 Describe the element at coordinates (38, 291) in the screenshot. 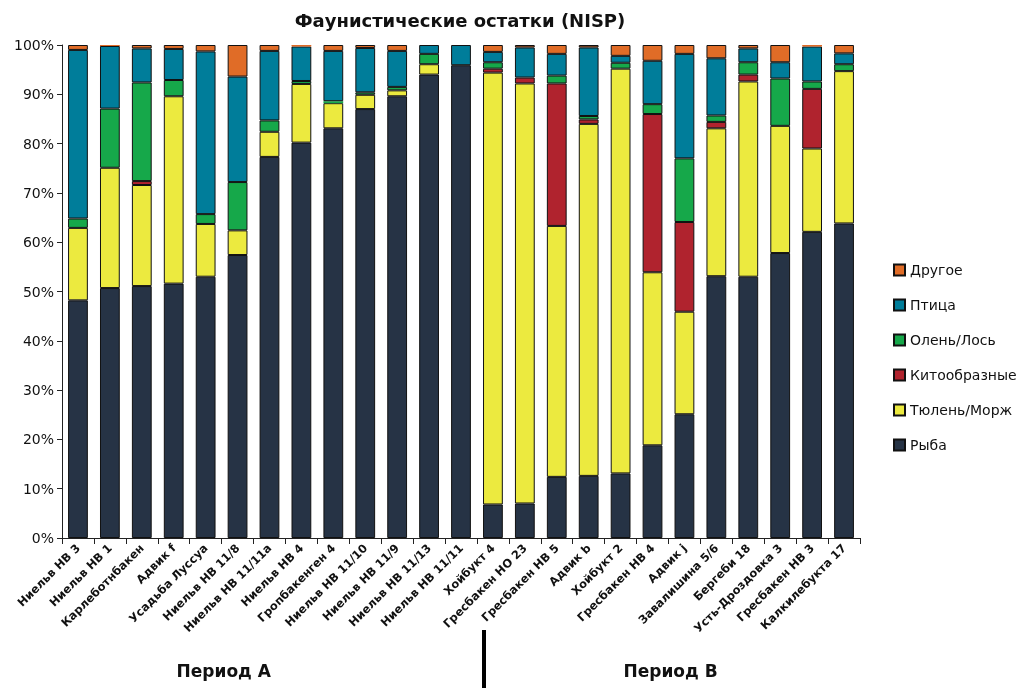

I see `y-tick-label: 50%` at that location.